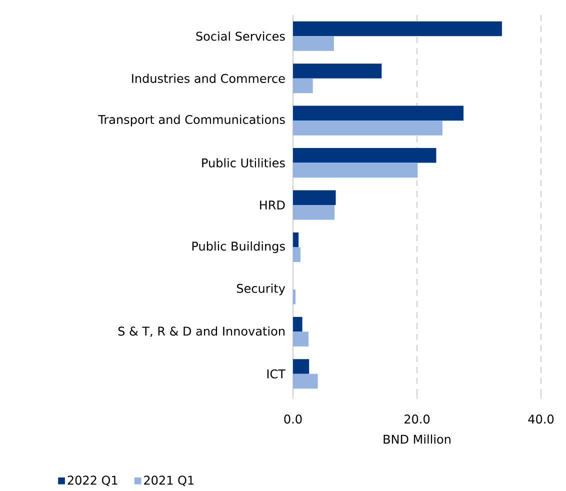  I want to click on y-tick-label: Security, so click(261, 290).